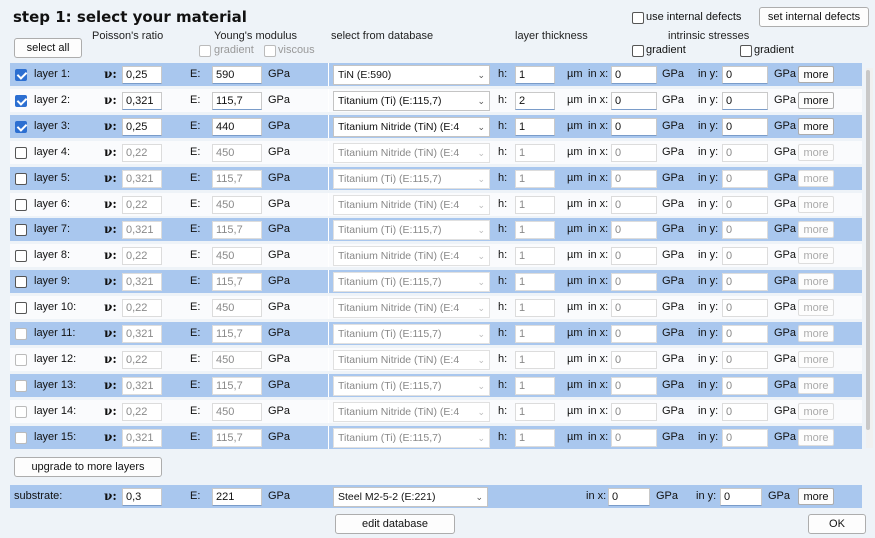  I want to click on substrate-material-select: Steel M2-5-2 (E:221) ⌄, so click(410, 497).